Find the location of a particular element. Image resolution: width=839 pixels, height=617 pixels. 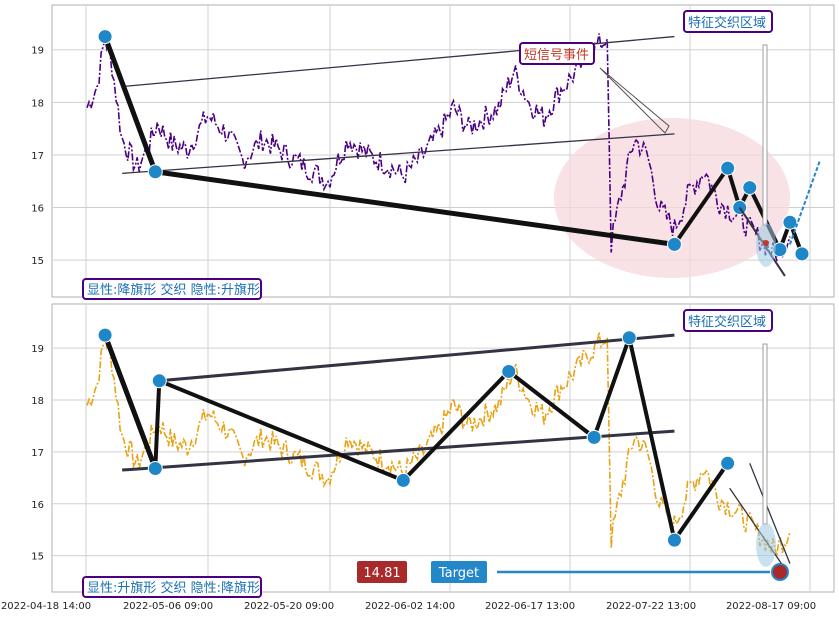

event-label: 短信号事件 is located at coordinates (557, 53).